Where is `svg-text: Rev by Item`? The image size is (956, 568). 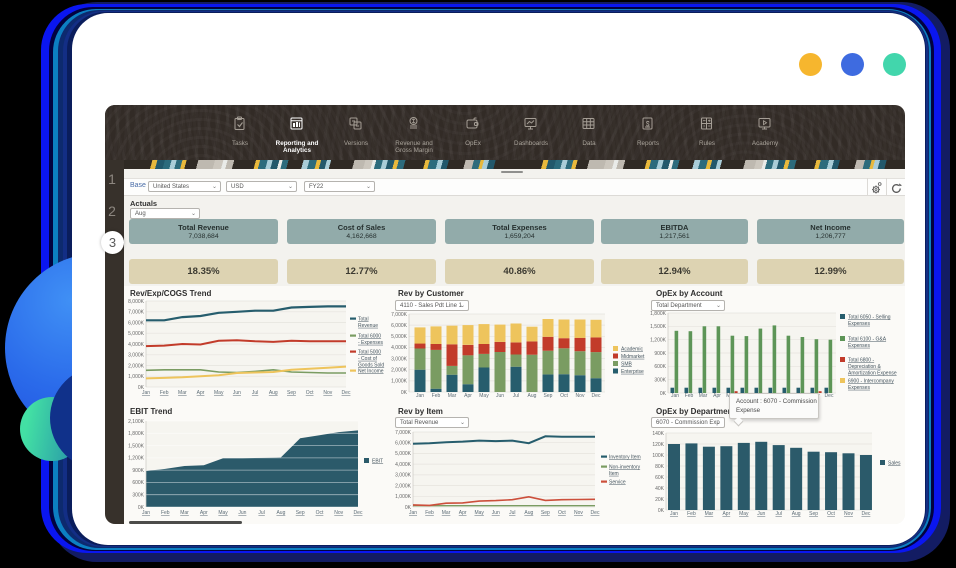
svg-text: Rev by Item is located at coordinates (420, 411).